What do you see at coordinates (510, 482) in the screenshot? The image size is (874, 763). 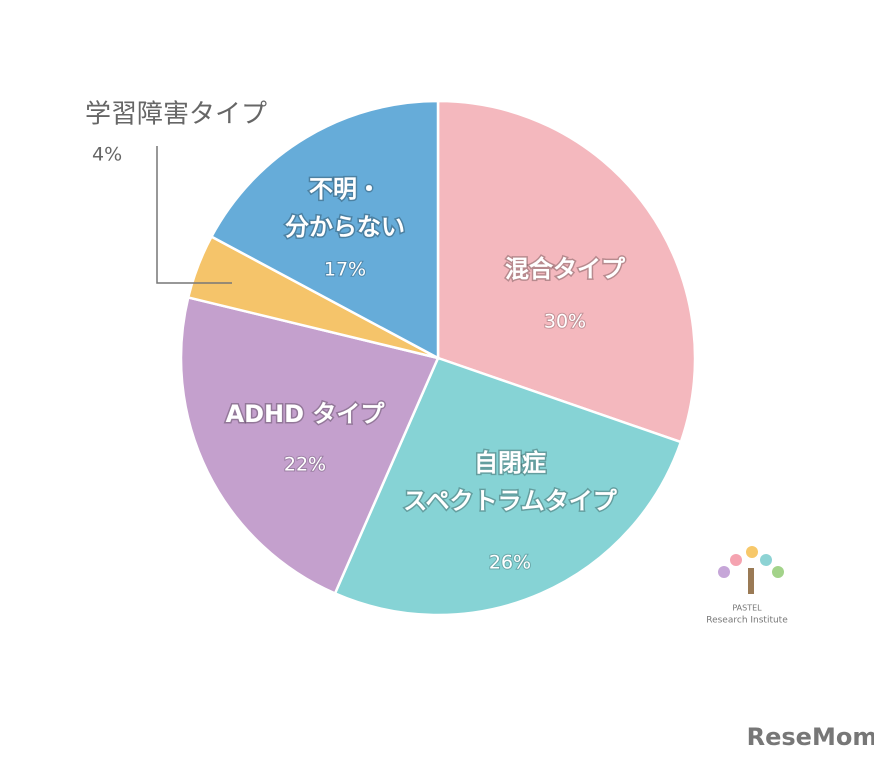 I see `slice-label: 自閉症スペクトラムタイプ` at bounding box center [510, 482].